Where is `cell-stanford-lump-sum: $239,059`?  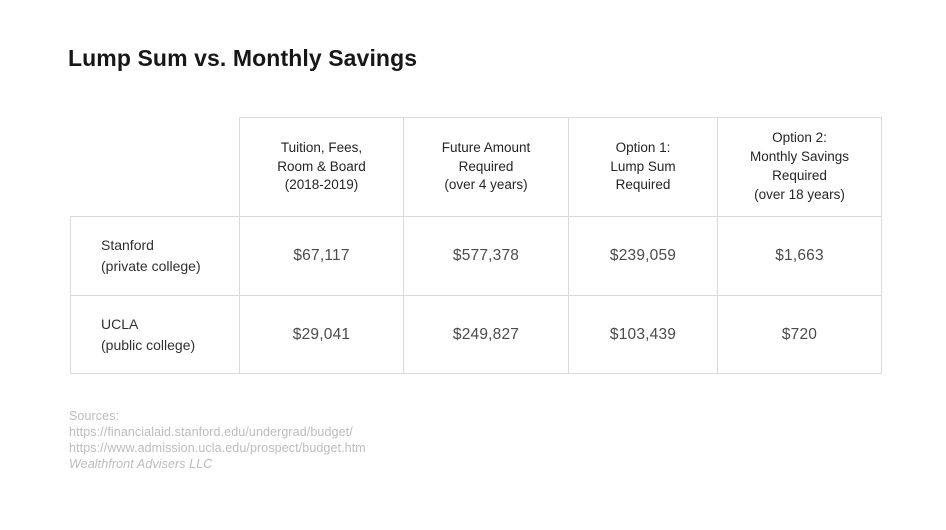 cell-stanford-lump-sum: $239,059 is located at coordinates (643, 256).